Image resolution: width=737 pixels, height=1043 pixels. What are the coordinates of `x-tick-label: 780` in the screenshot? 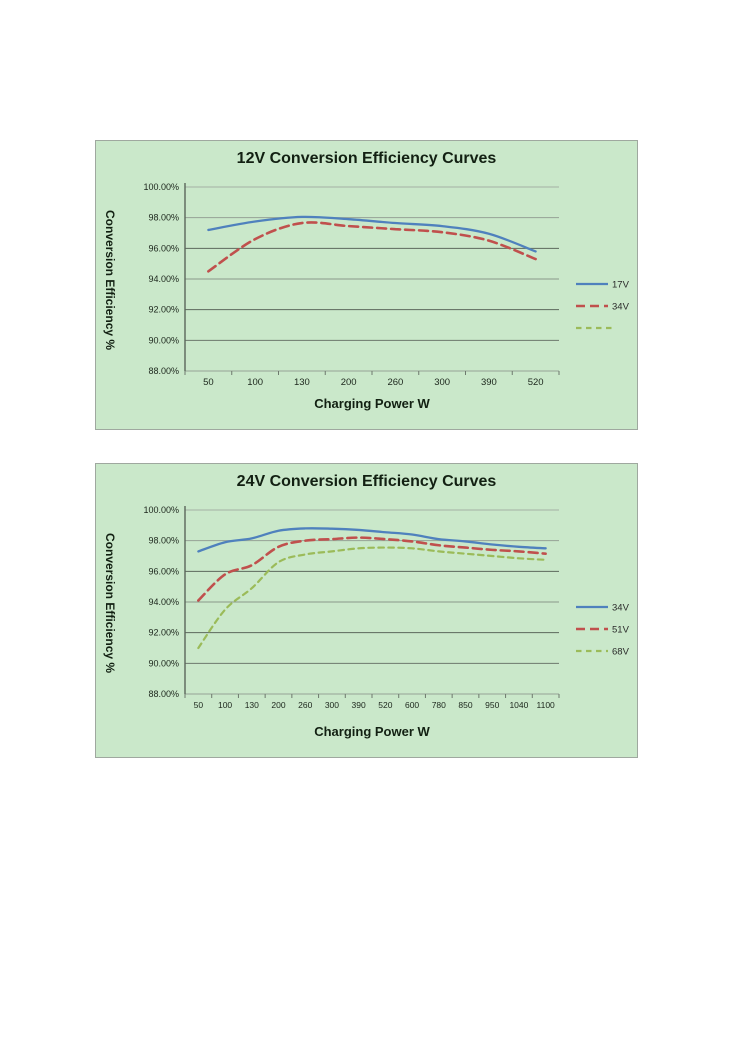 It's located at (439, 705).